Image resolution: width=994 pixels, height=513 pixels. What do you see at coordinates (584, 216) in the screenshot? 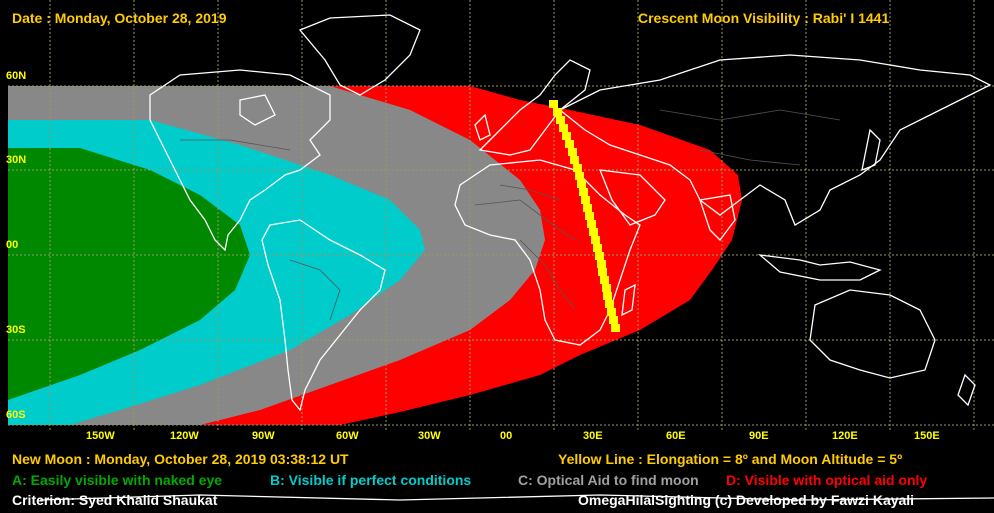
I see `yellow-threshold-line` at bounding box center [584, 216].